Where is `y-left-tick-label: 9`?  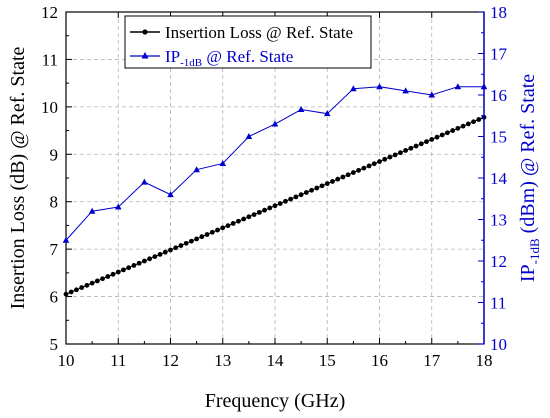 y-left-tick-label: 9 is located at coordinates (54, 154).